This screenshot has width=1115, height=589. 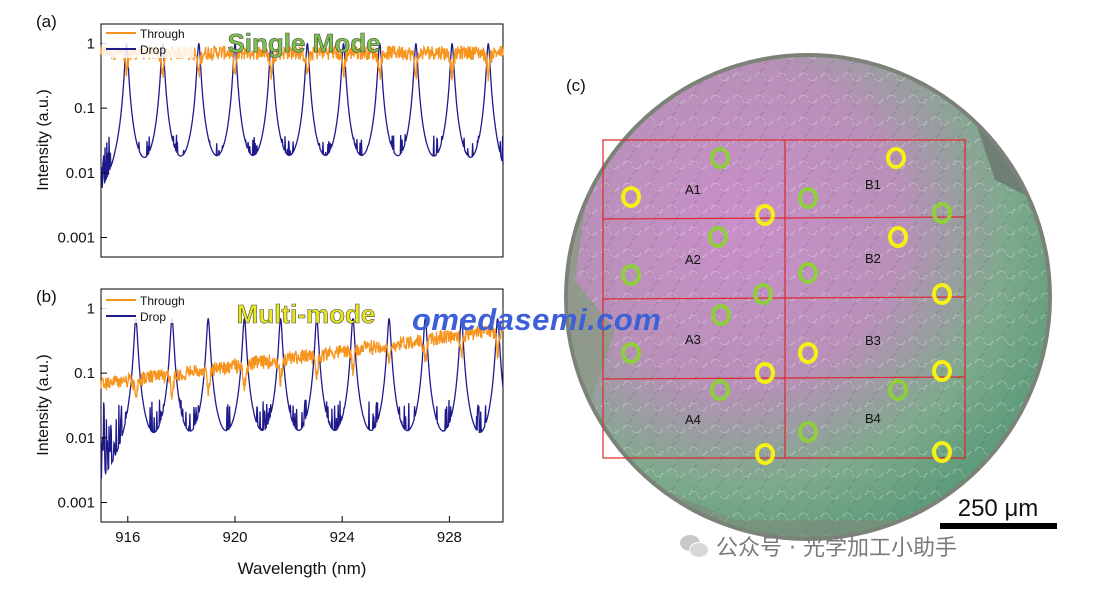 I want to click on region-label-a2: A2, so click(x=693, y=259).